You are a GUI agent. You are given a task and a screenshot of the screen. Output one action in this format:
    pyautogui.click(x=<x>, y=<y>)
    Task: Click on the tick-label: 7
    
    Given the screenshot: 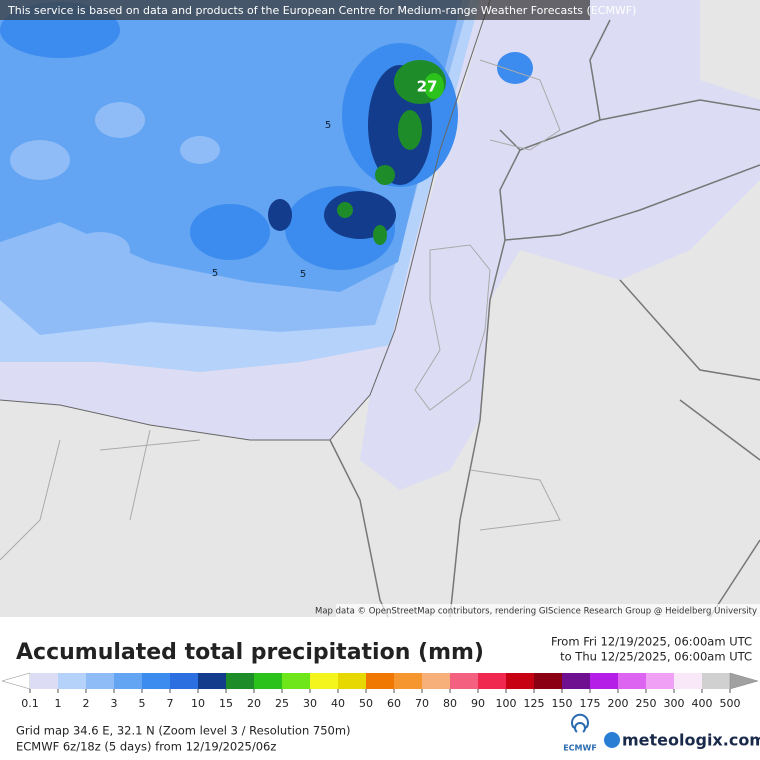 What is the action you would take?
    pyautogui.click(x=170, y=703)
    